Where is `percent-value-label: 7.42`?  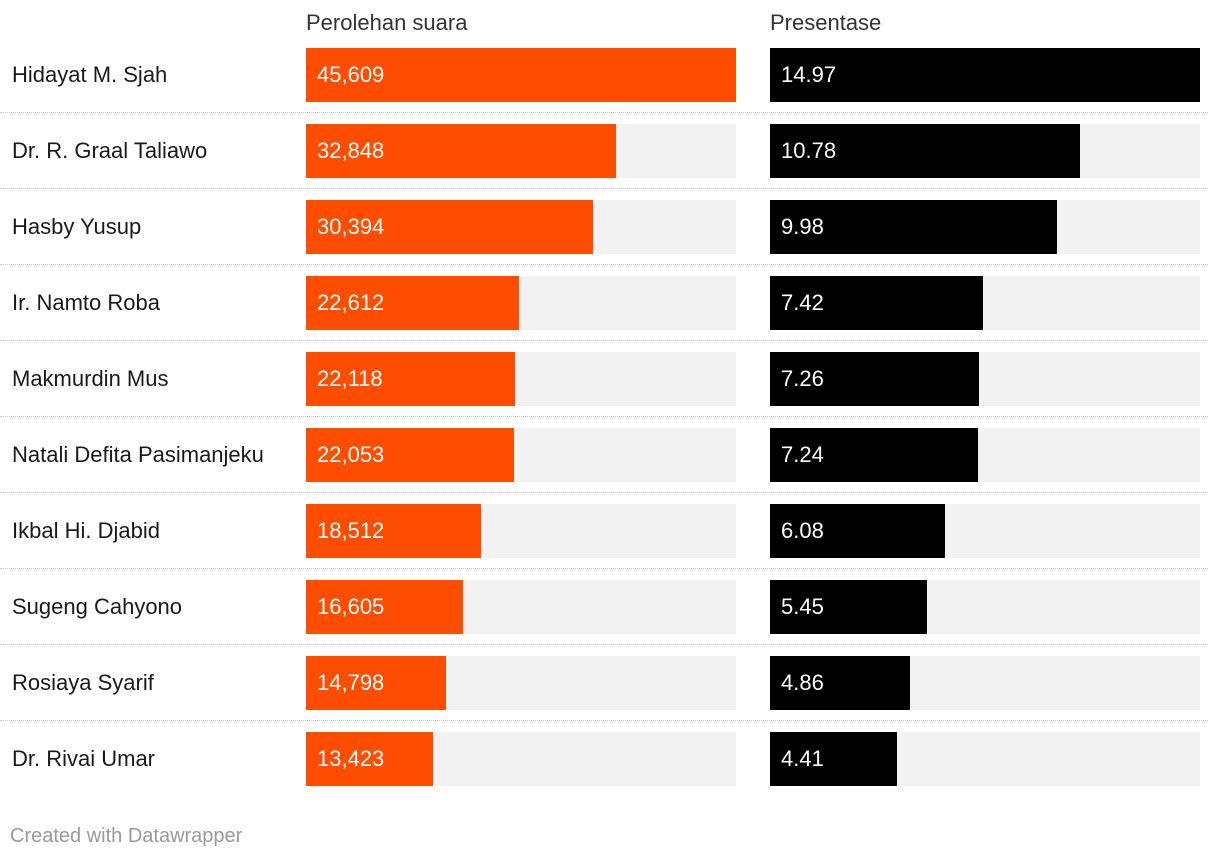 percent-value-label: 7.42 is located at coordinates (802, 302).